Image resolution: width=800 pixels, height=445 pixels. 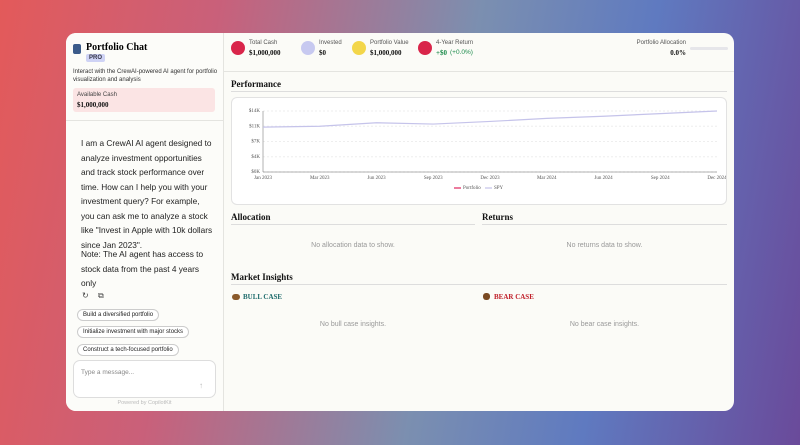 What do you see at coordinates (263, 178) in the screenshot?
I see `x-tick-label: Jan 2023` at bounding box center [263, 178].